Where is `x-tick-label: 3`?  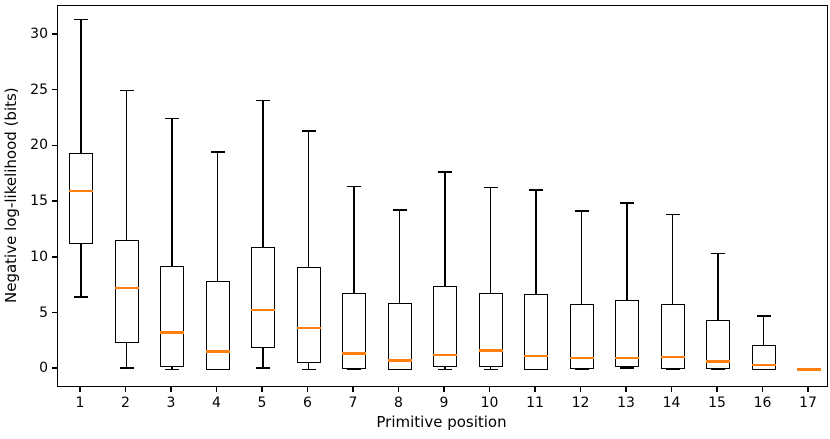 x-tick-label: 3 is located at coordinates (171, 403).